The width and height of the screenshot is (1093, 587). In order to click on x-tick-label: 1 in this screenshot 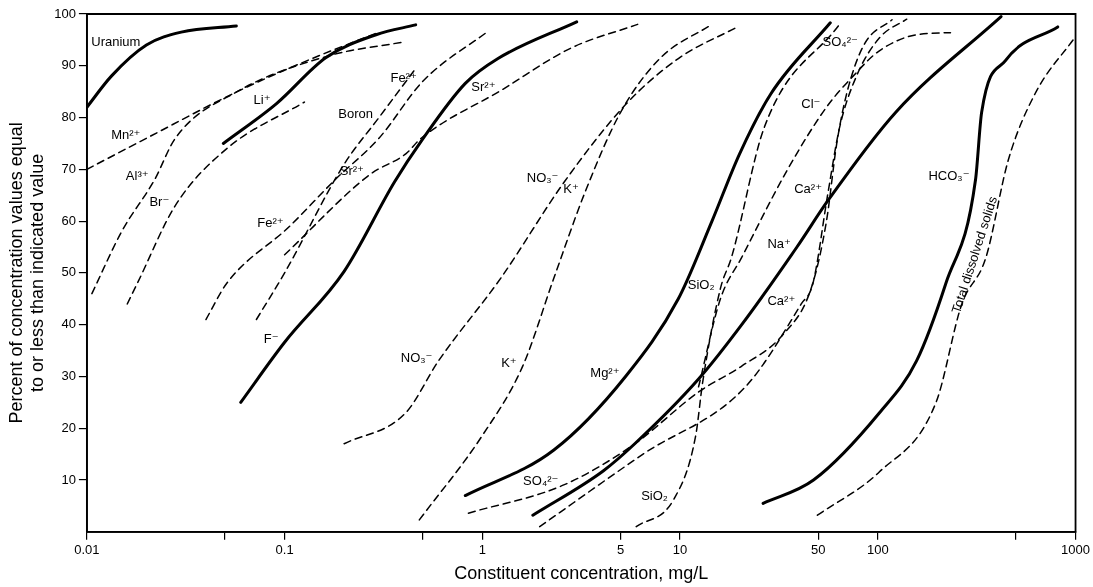, I will do `click(482, 550)`.